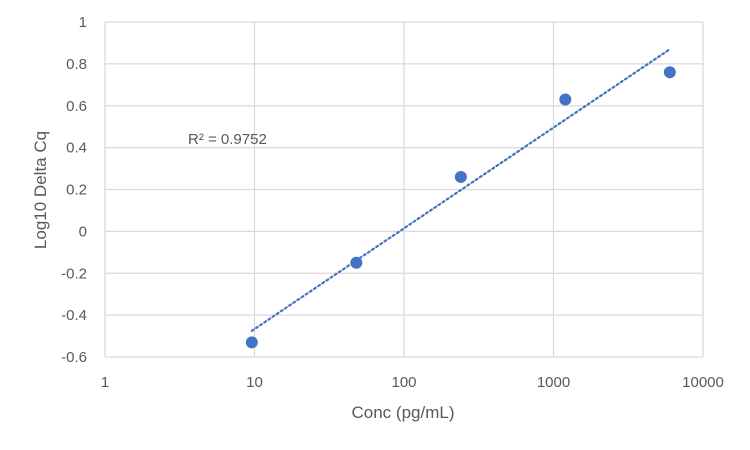 The height and width of the screenshot is (450, 750). What do you see at coordinates (76, 106) in the screenshot?
I see `y-tick-label: 0.6` at bounding box center [76, 106].